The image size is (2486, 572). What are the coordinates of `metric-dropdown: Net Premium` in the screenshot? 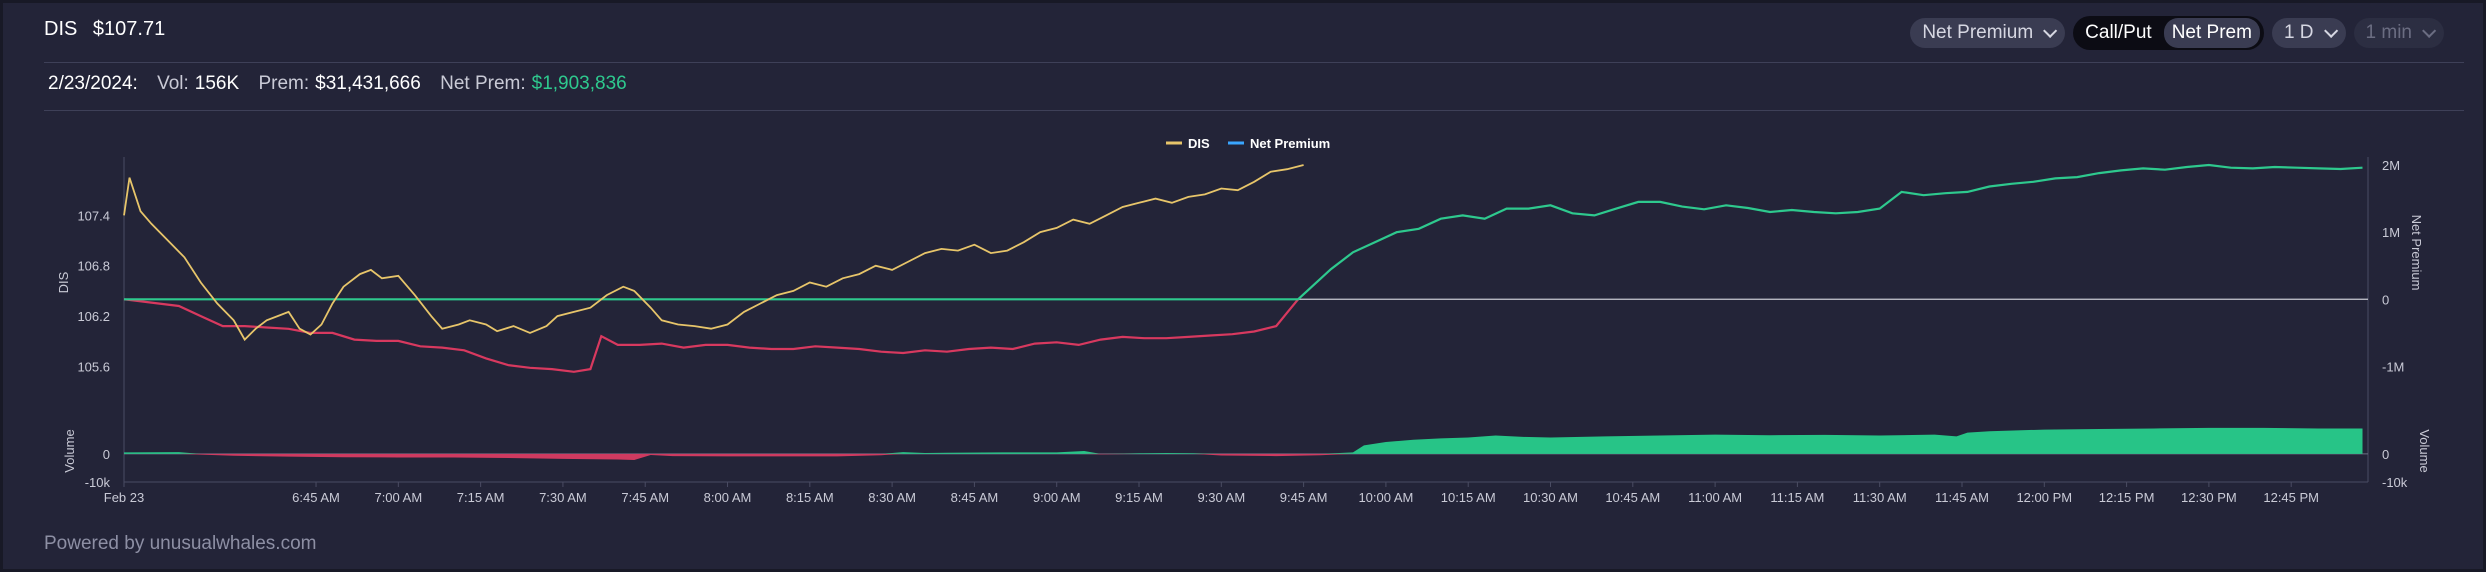 It's located at (1988, 33).